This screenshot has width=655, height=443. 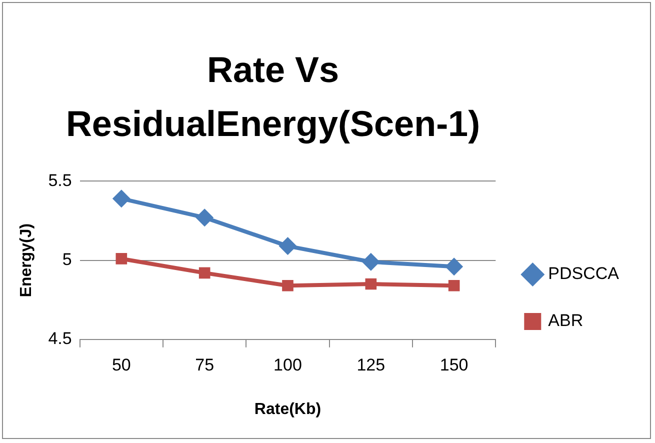 What do you see at coordinates (67, 259) in the screenshot?
I see `y-tick-label: 5` at bounding box center [67, 259].